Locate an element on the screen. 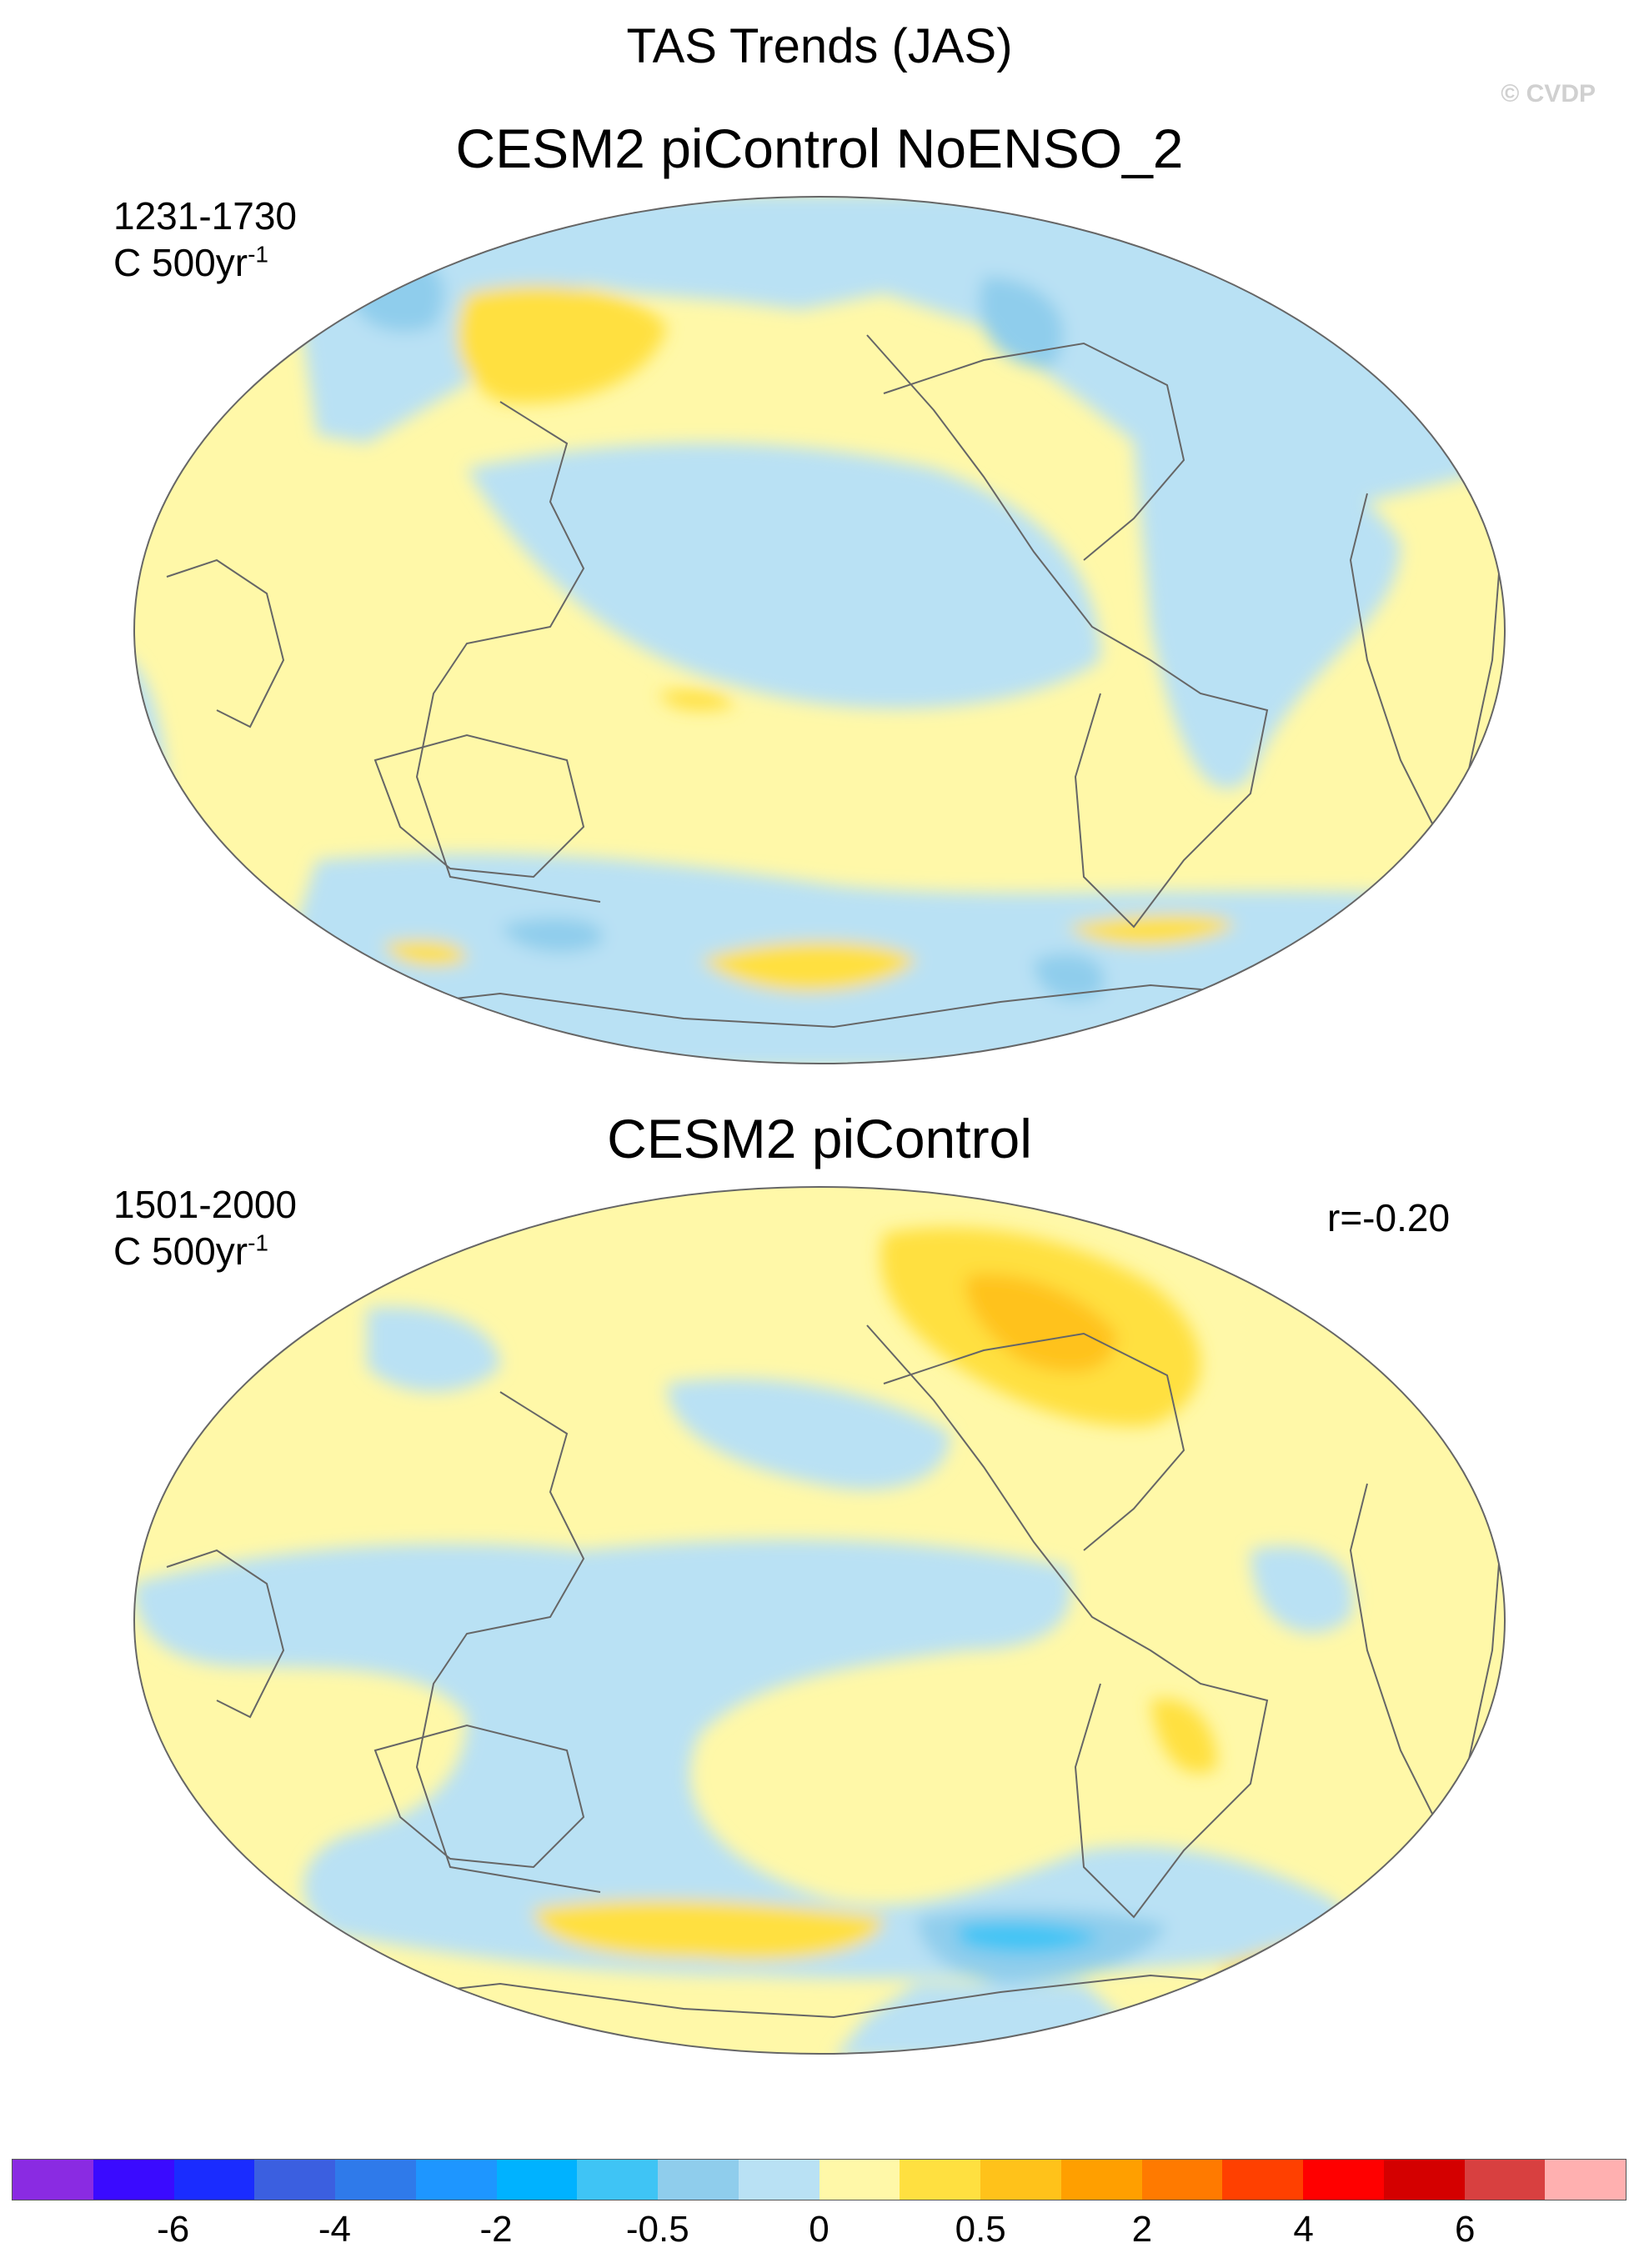 The height and width of the screenshot is (2268, 1639). panel-2-units: C 500yr-1 is located at coordinates (190, 1251).